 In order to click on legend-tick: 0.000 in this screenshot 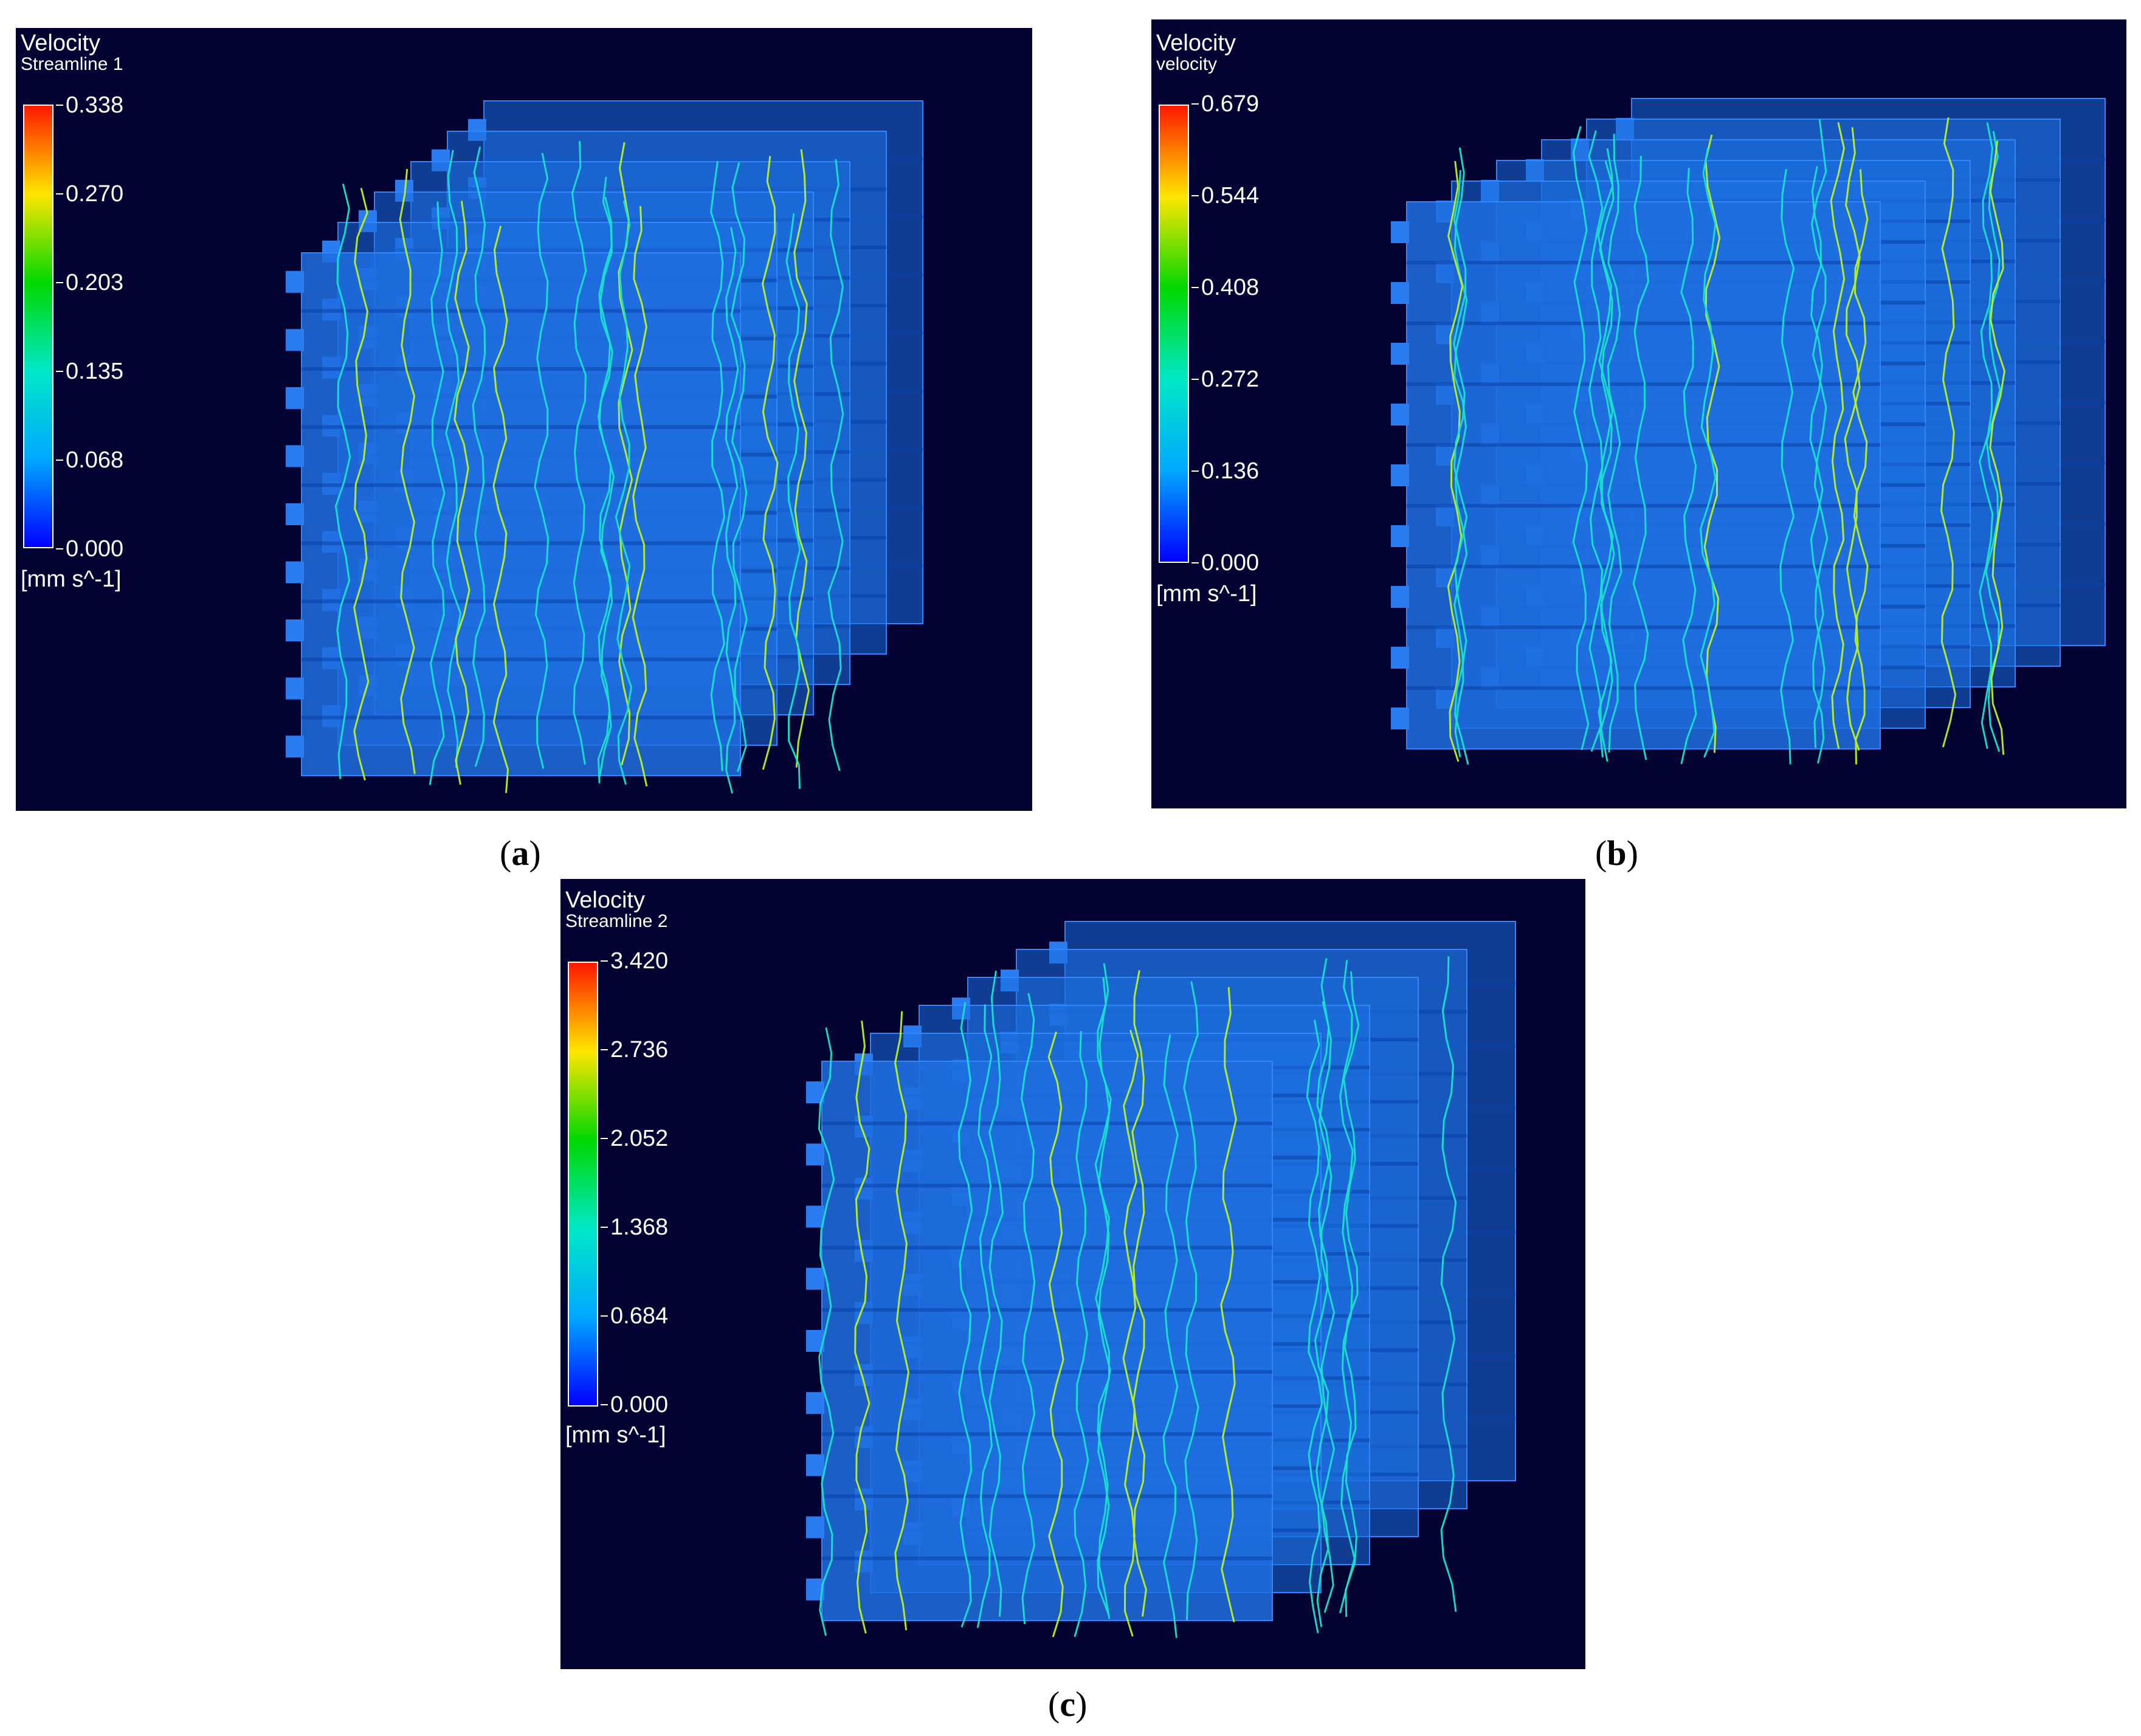, I will do `click(1225, 563)`.